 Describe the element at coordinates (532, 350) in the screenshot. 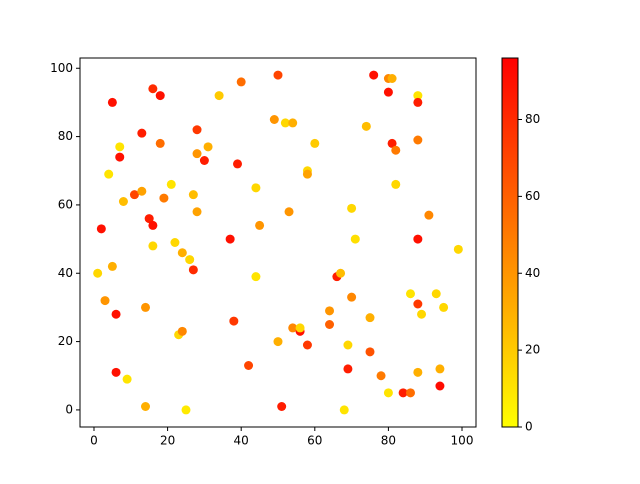

I see `colorbar-tick-label: 20` at that location.